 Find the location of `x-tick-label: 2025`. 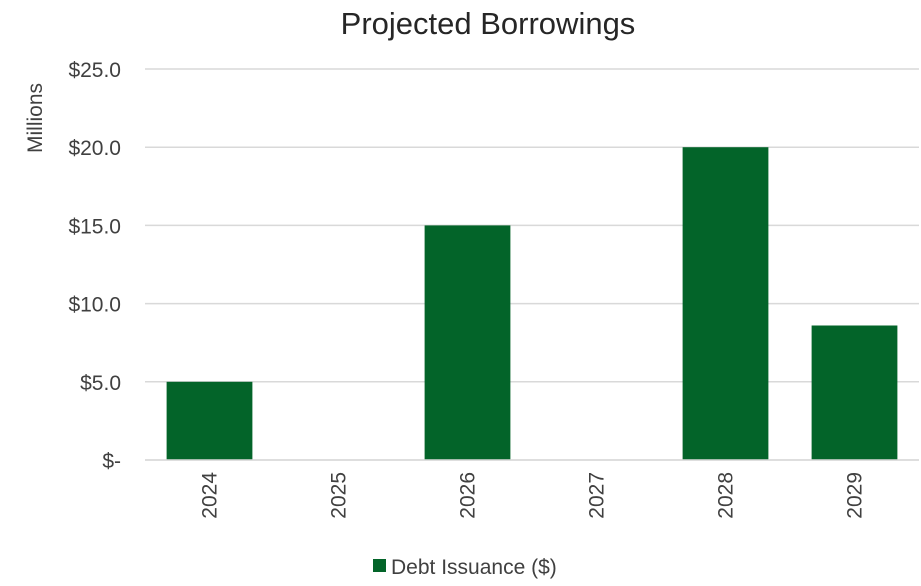

x-tick-label: 2025 is located at coordinates (339, 495).